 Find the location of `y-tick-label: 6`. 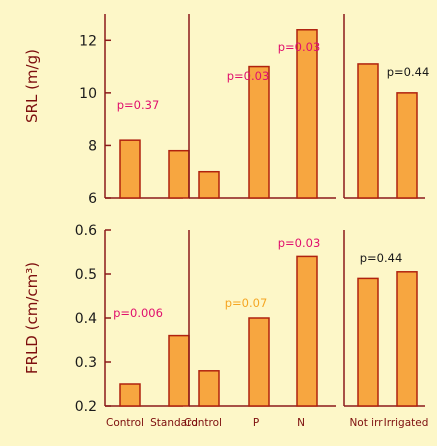

y-tick-label: 6 is located at coordinates (92, 199).